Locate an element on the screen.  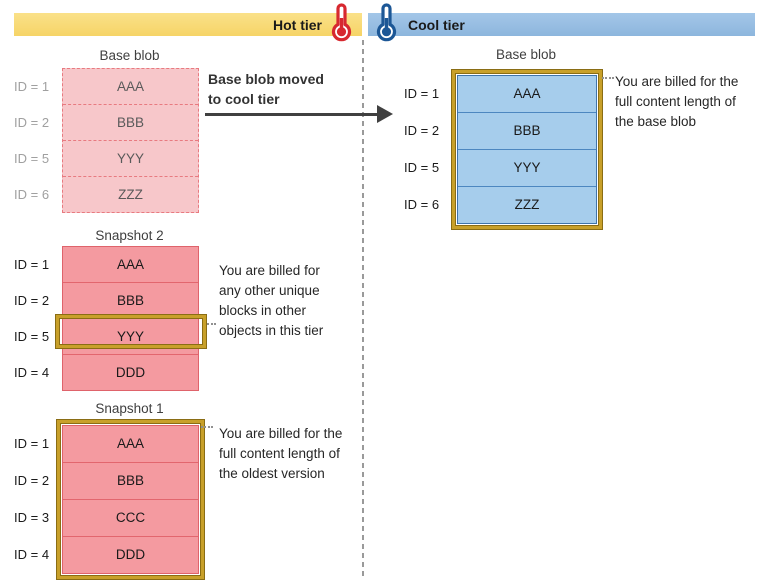
snapshot2-title: Snapshot 2 is located at coordinates (129, 235).